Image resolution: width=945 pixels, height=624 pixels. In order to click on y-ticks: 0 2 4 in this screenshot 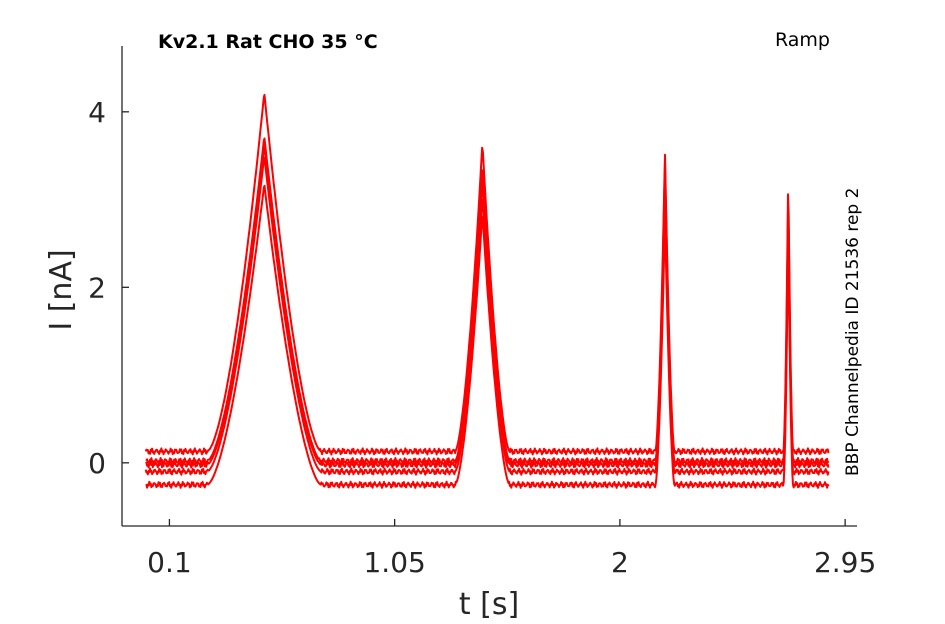, I will do `click(108, 288)`.